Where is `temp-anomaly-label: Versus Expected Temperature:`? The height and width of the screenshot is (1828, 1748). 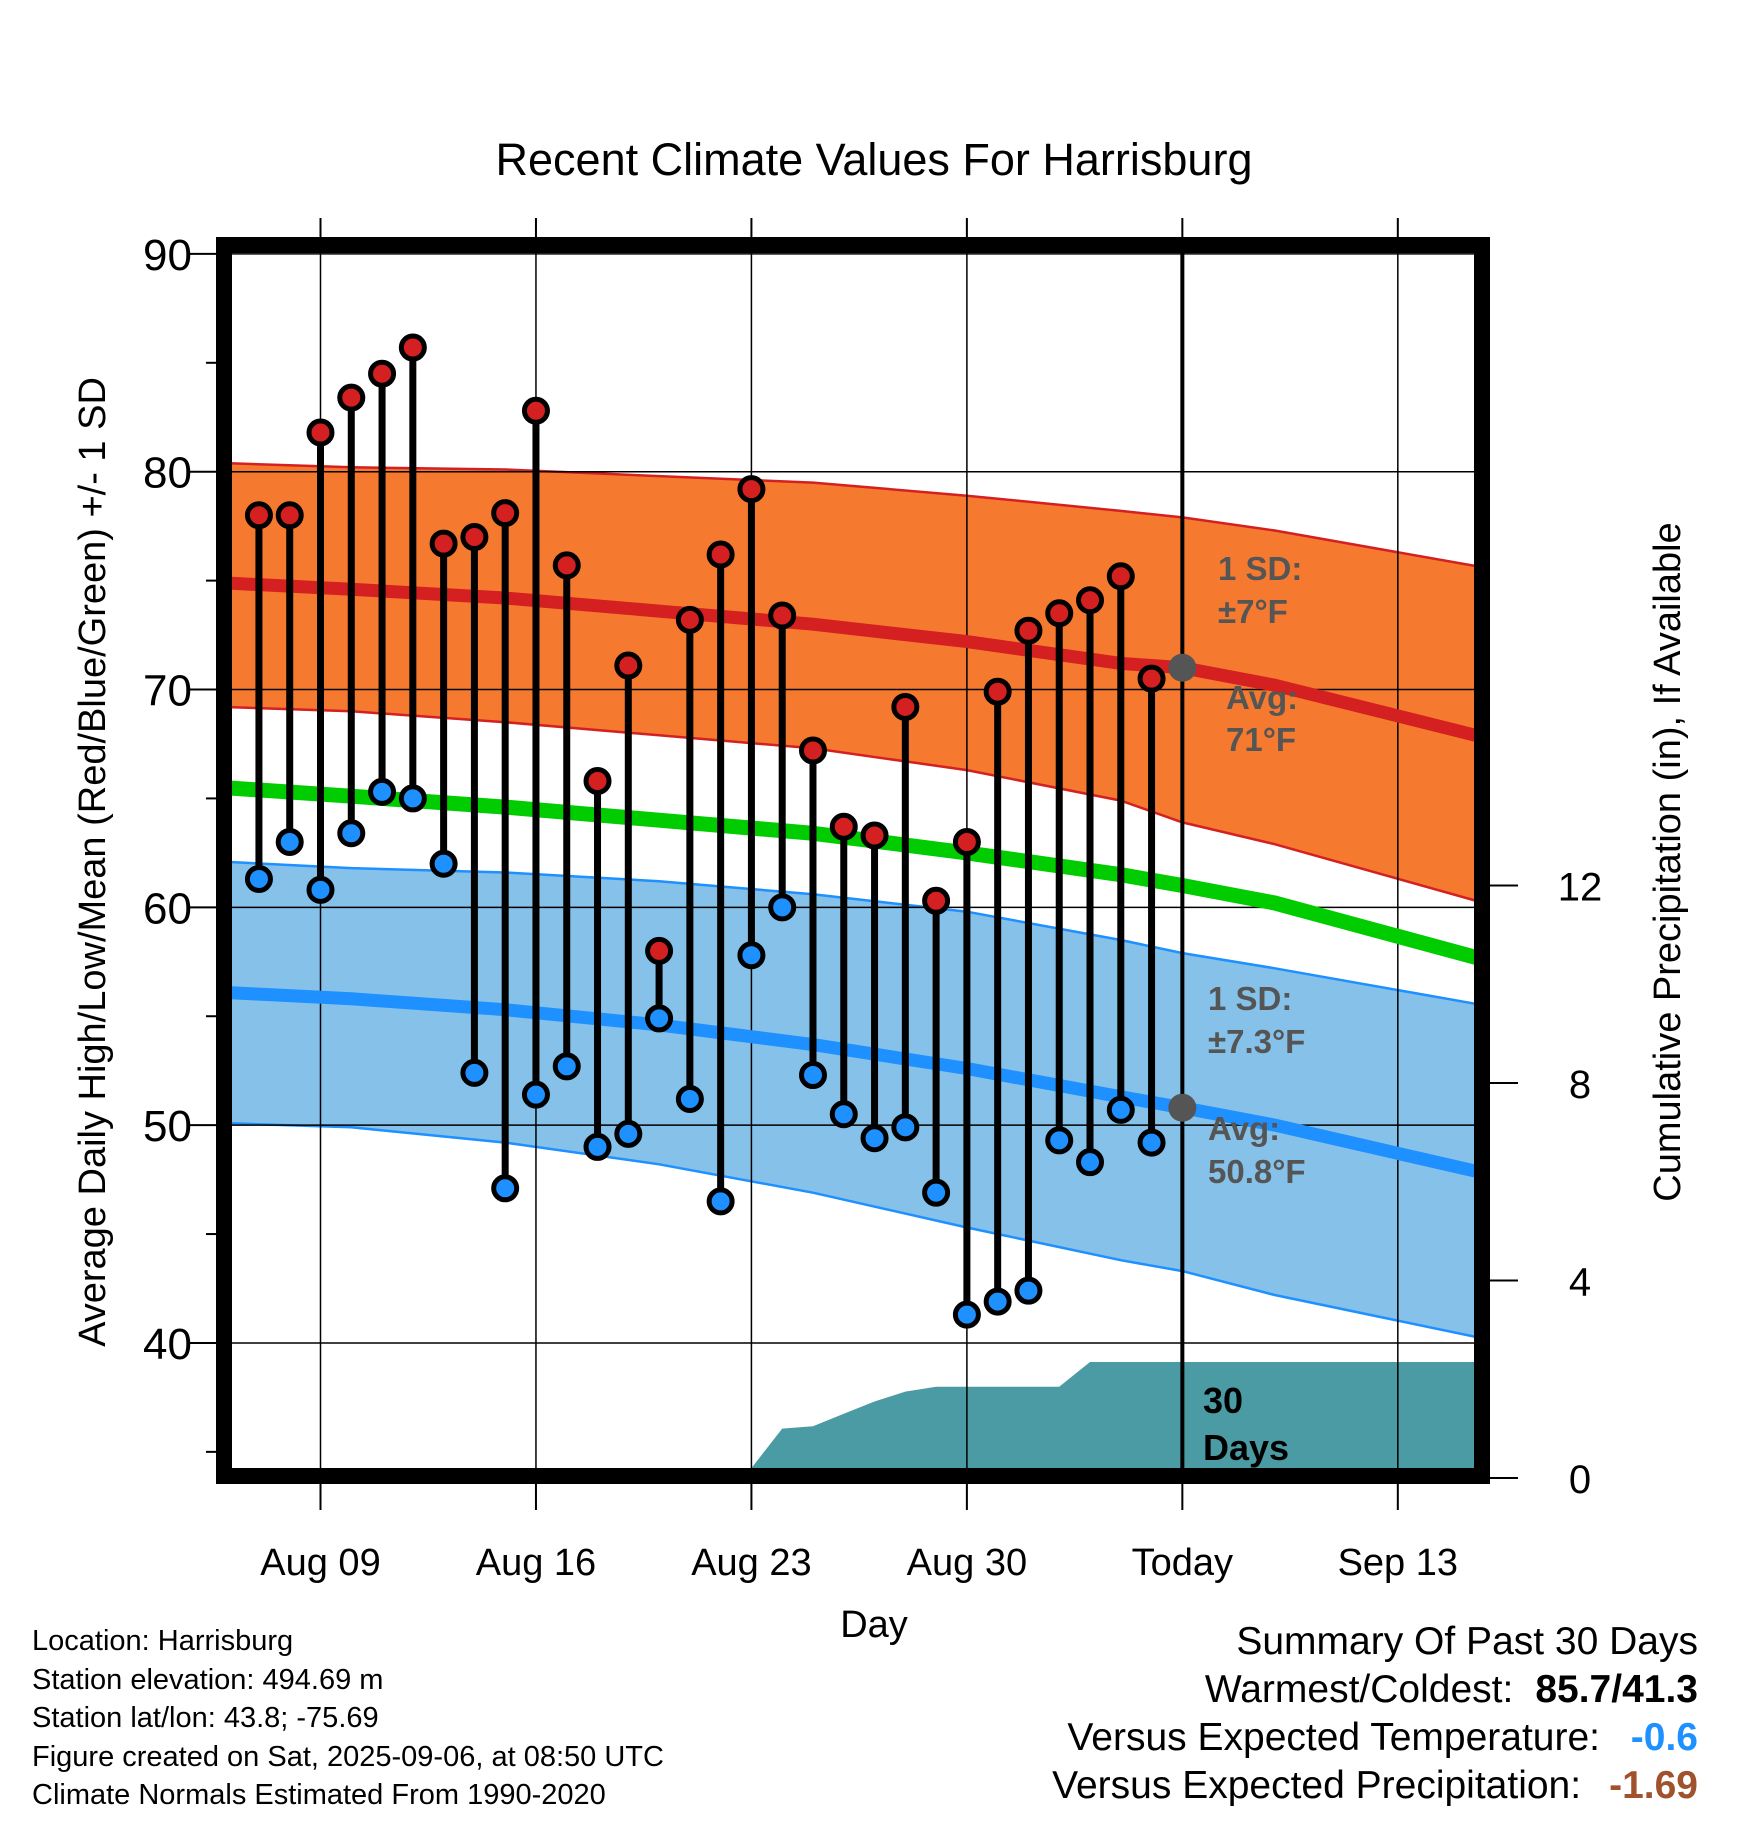
temp-anomaly-label: Versus Expected Temperature: is located at coordinates (1333, 1737).